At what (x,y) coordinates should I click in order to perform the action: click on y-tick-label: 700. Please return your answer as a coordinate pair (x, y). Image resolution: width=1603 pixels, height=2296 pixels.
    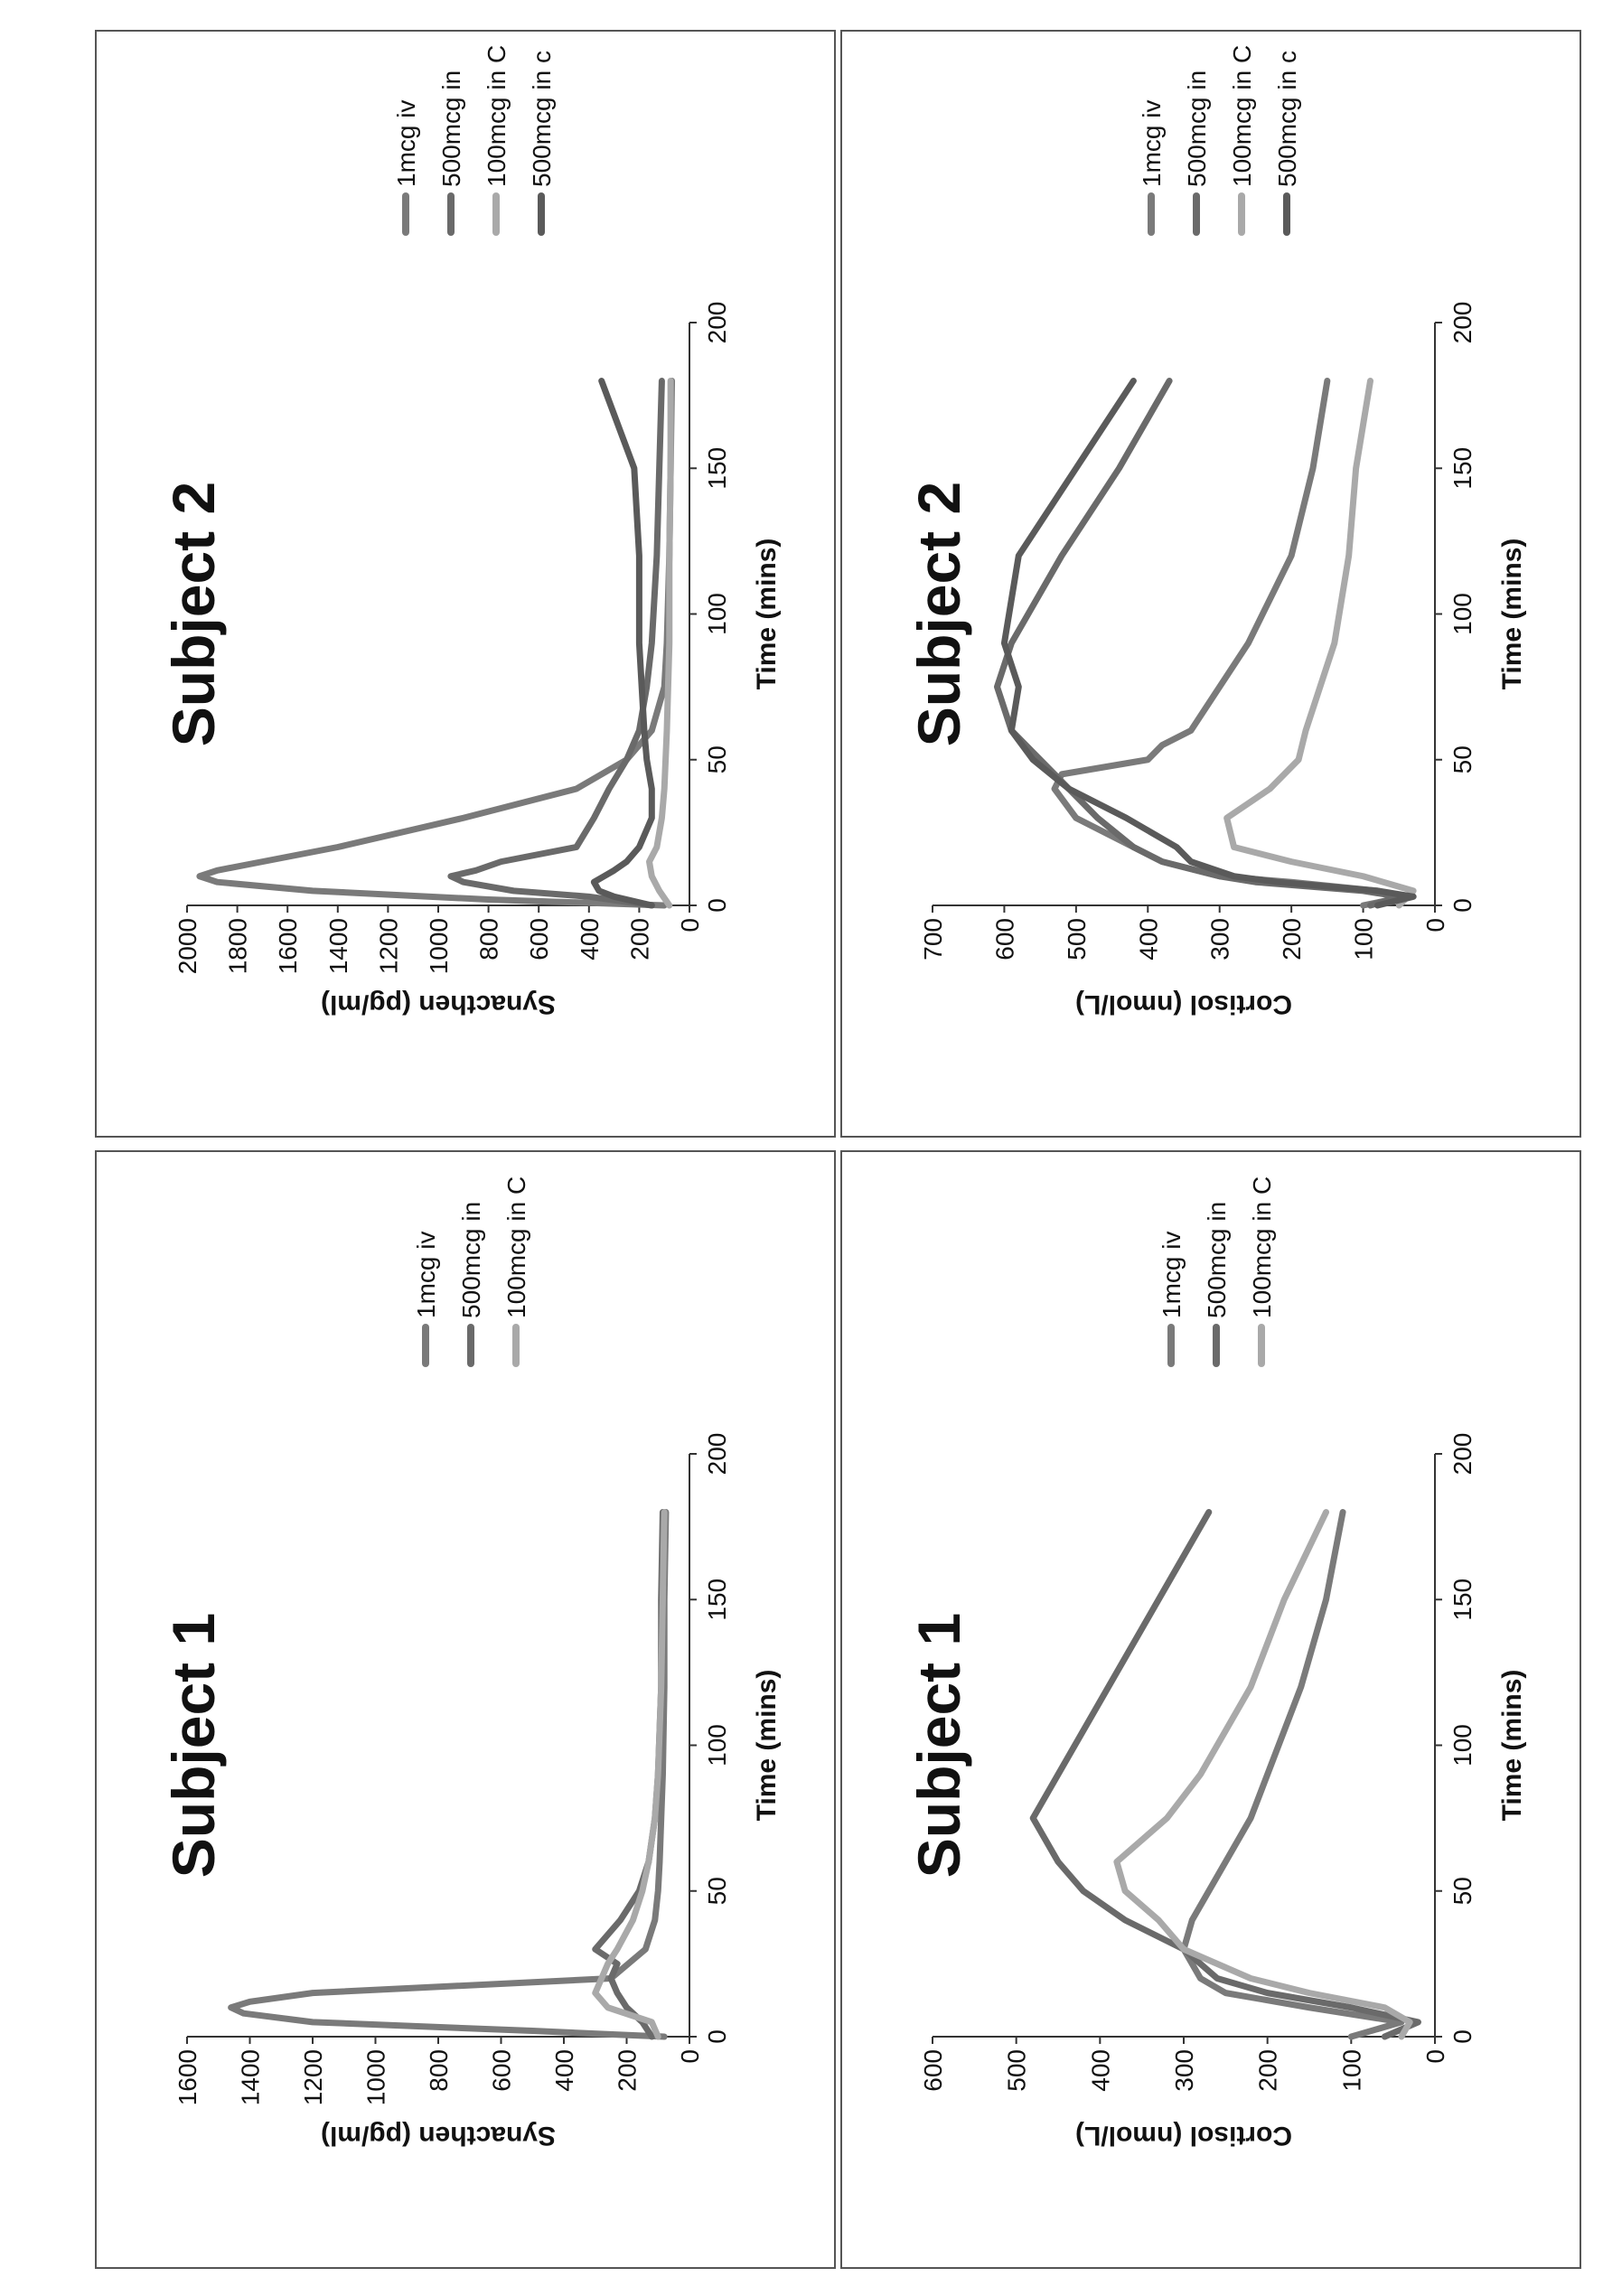
    Looking at the image, I should click on (933, 940).